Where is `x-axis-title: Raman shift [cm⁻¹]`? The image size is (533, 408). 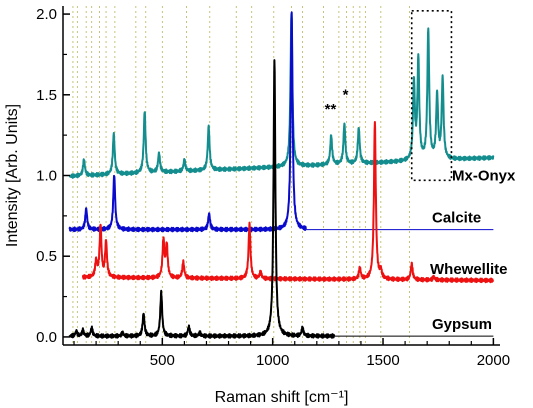 x-axis-title: Raman shift [cm⁻¹] is located at coordinates (282, 397).